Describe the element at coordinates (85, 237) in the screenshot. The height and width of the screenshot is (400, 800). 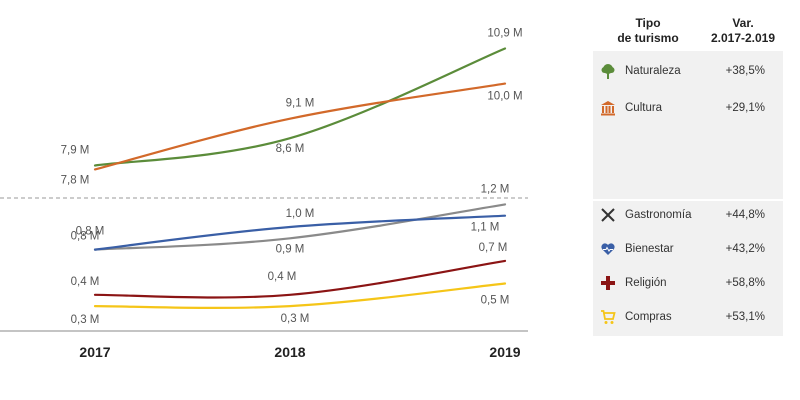
I see `data-label-gastronomia-2017: 0,8 M` at that location.